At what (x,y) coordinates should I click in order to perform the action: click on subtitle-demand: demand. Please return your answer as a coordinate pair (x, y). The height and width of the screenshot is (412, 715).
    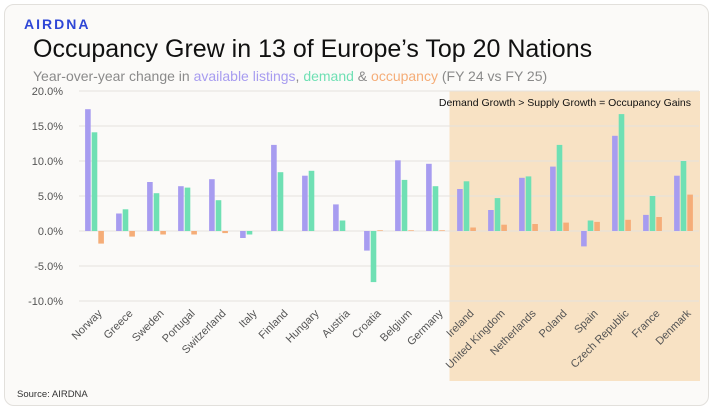
    Looking at the image, I should click on (328, 76).